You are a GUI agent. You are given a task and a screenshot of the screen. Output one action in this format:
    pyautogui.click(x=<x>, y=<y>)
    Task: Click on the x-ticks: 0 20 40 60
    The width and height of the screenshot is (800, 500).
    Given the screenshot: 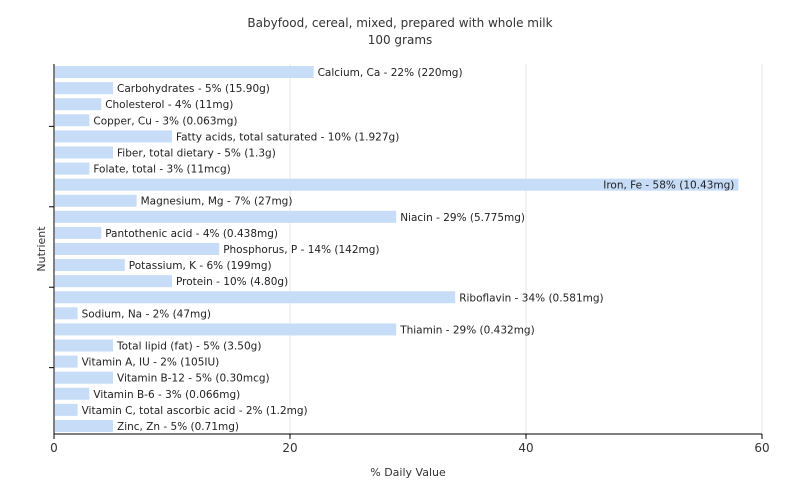 What is the action you would take?
    pyautogui.click(x=410, y=444)
    